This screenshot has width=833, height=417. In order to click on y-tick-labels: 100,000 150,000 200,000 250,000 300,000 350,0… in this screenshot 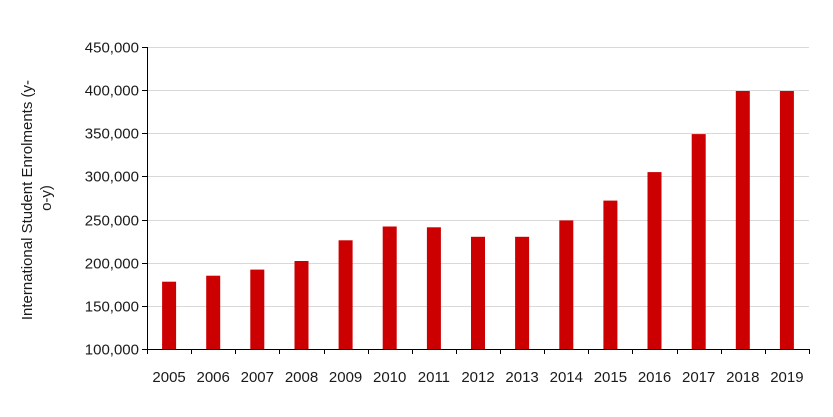, I will do `click(112, 199)`.